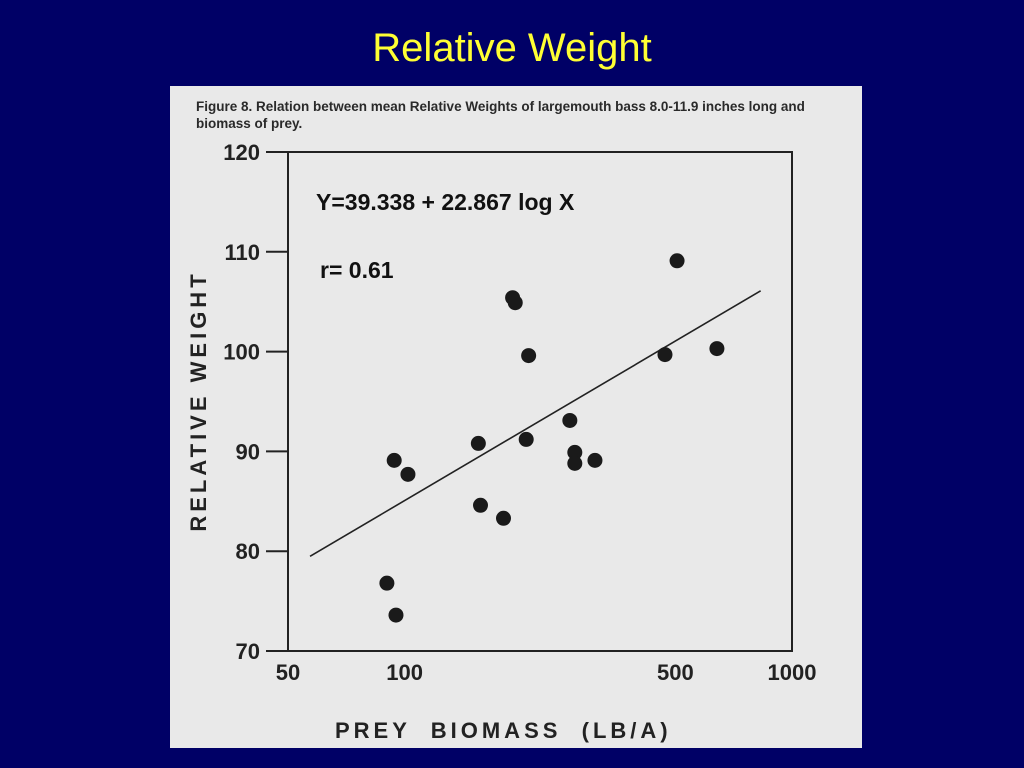  Describe the element at coordinates (241, 152) in the screenshot. I see `y-tick-label: 120` at that location.